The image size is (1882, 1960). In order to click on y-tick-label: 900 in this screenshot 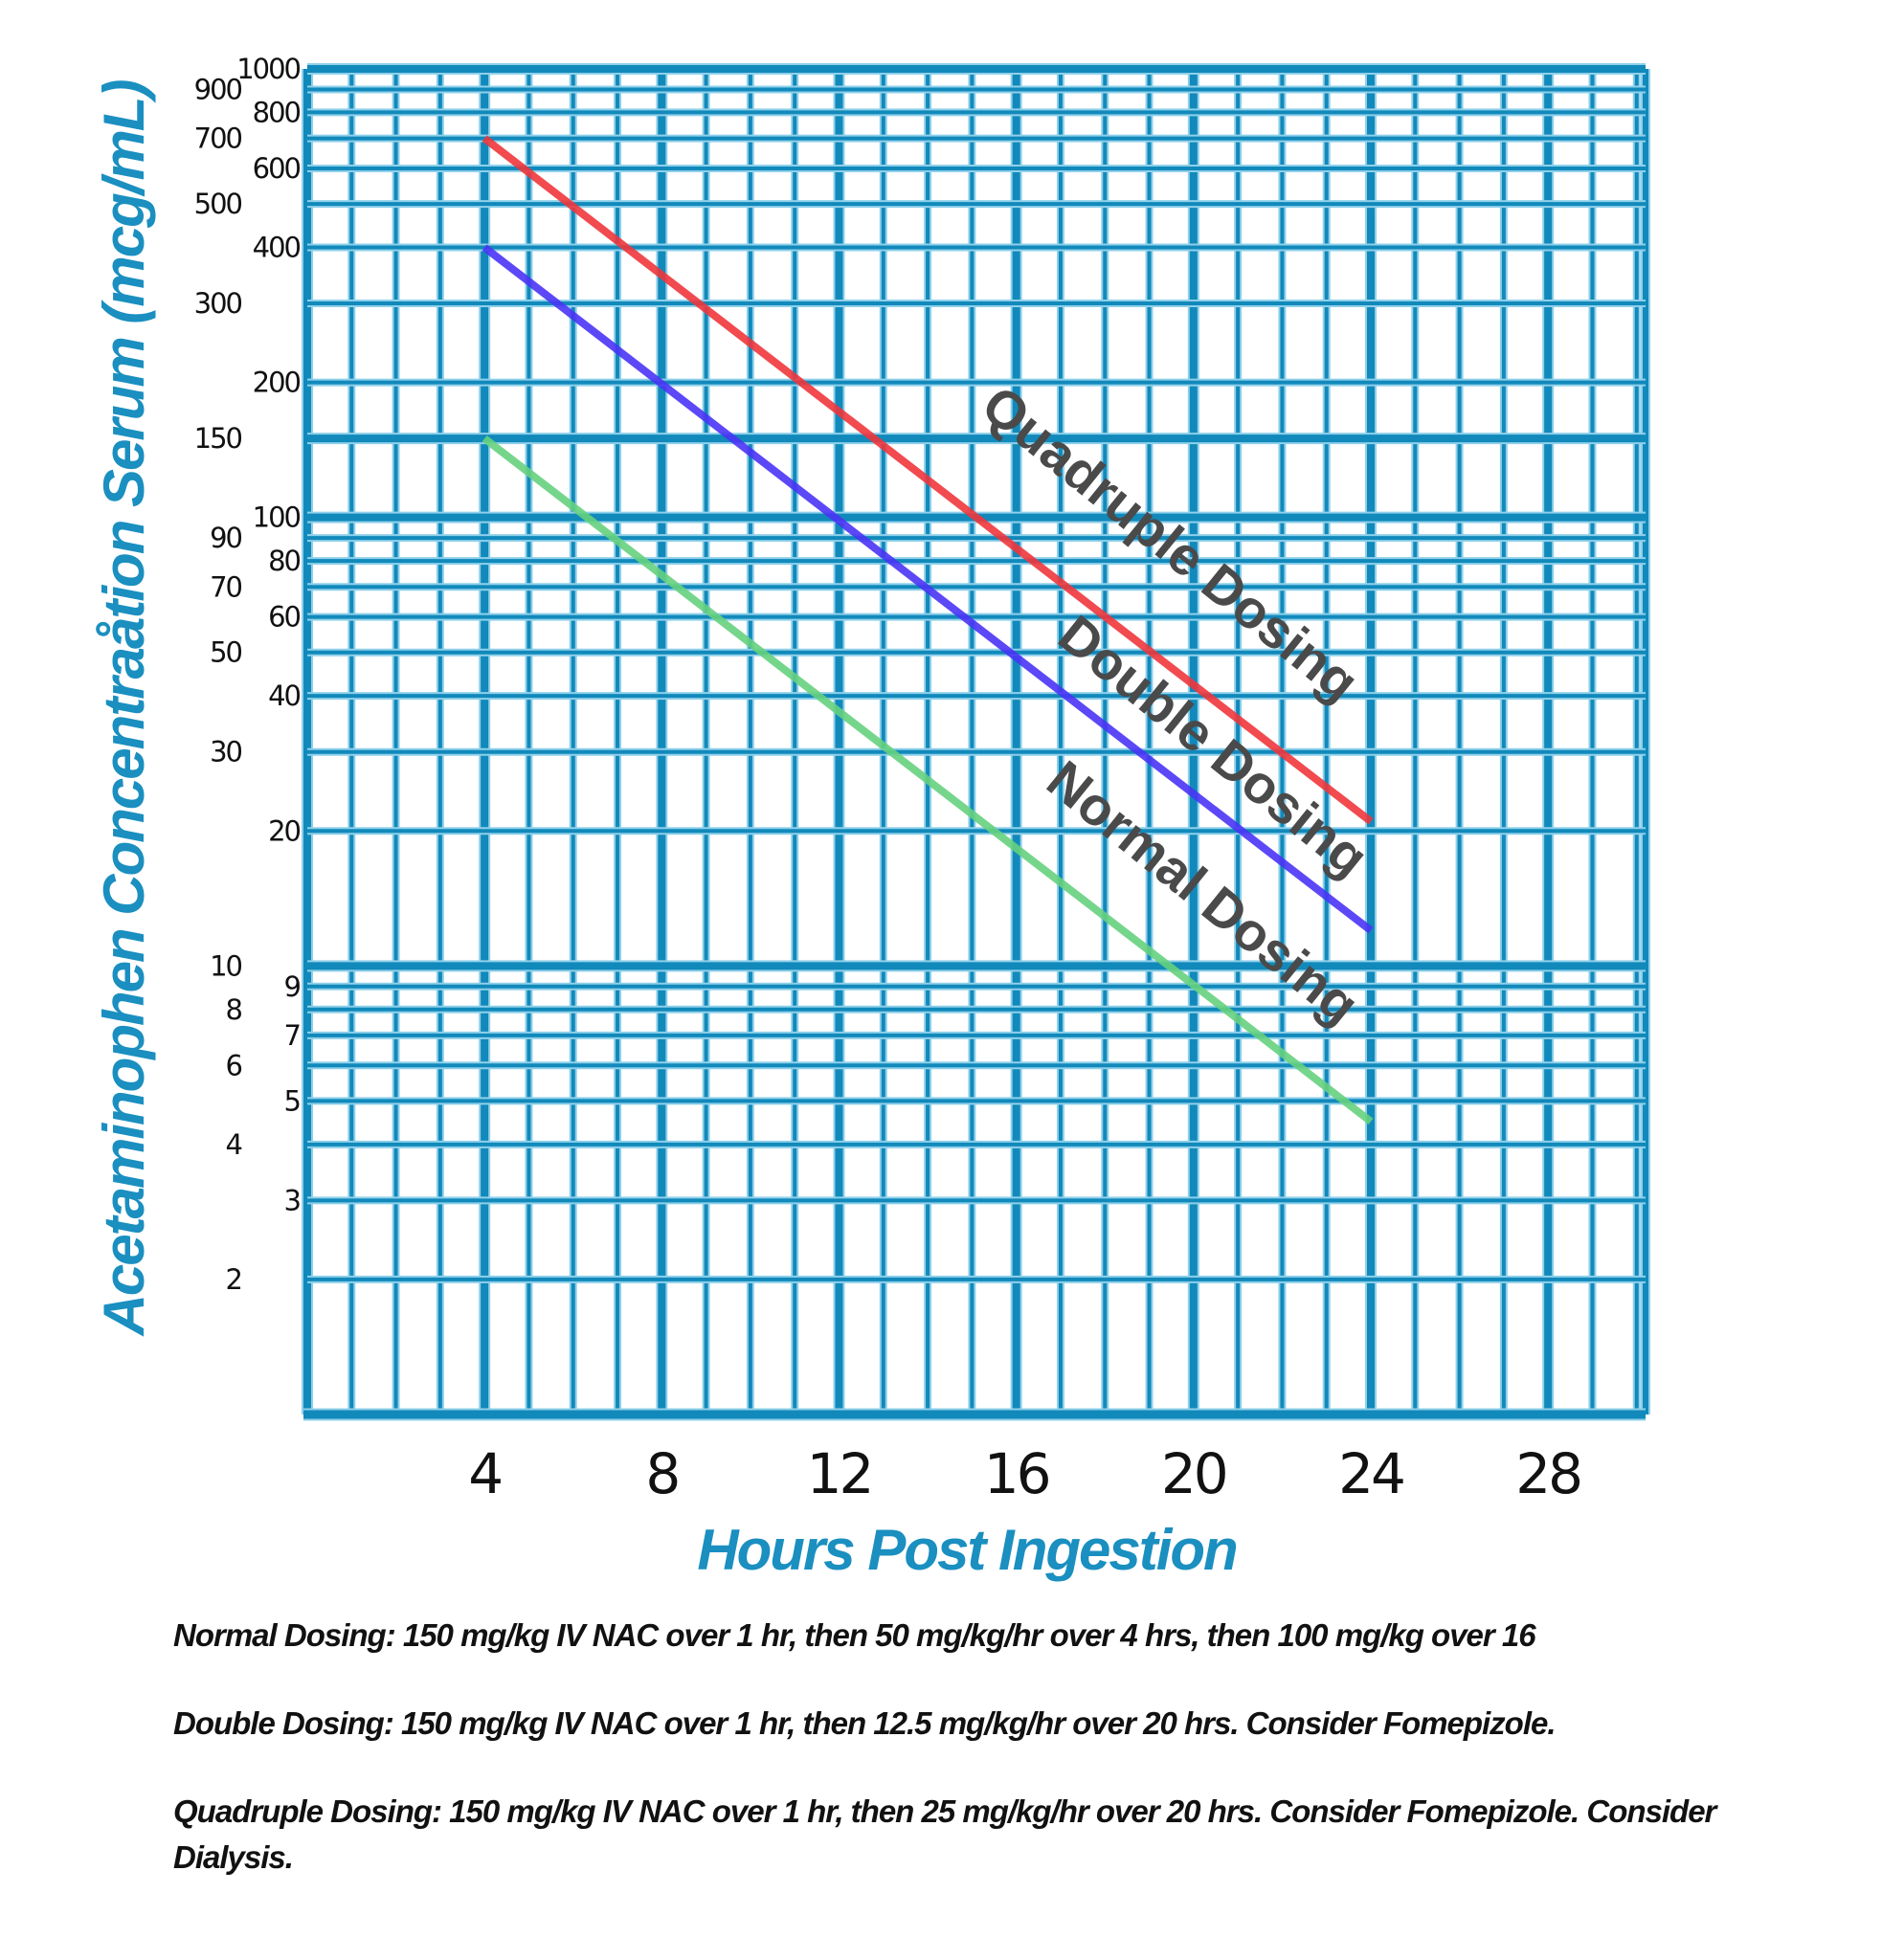, I will do `click(218, 89)`.